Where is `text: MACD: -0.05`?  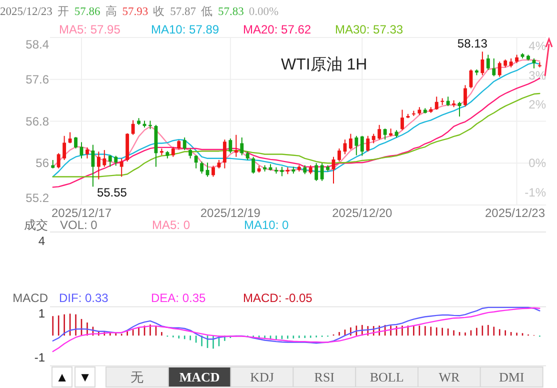
text: MACD: -0.05 is located at coordinates (278, 297).